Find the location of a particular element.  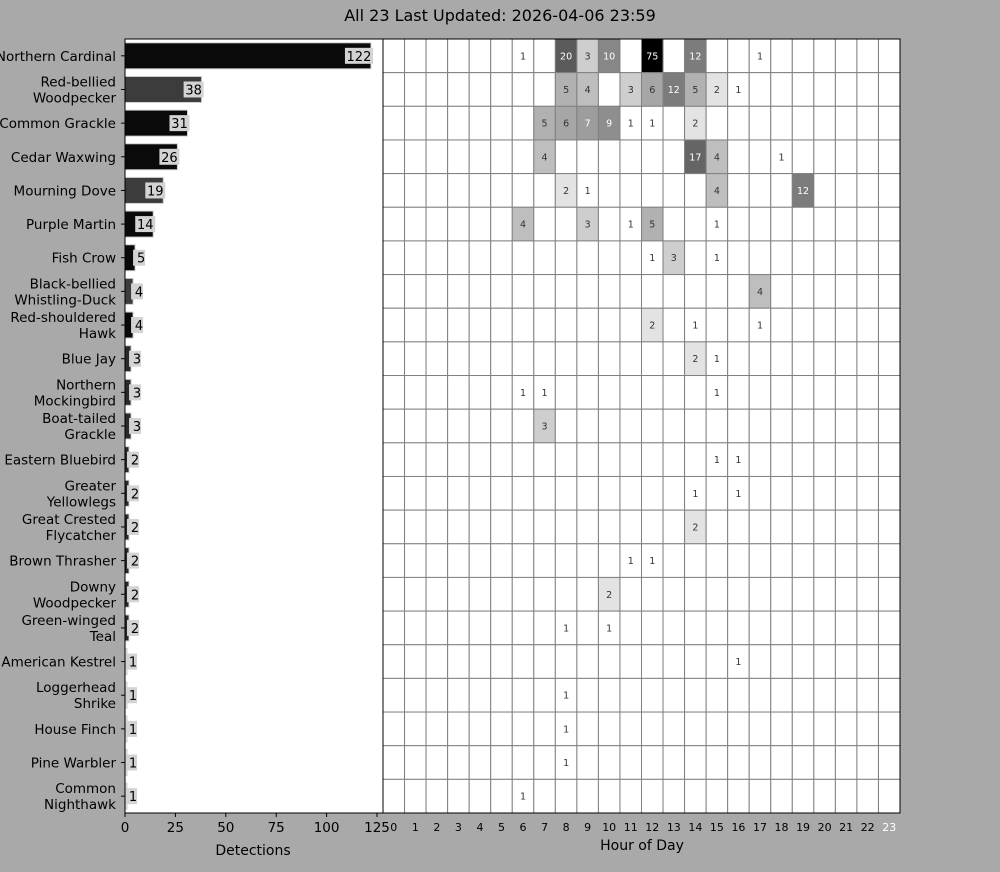

y-tick-label: Northern is located at coordinates (86, 385).